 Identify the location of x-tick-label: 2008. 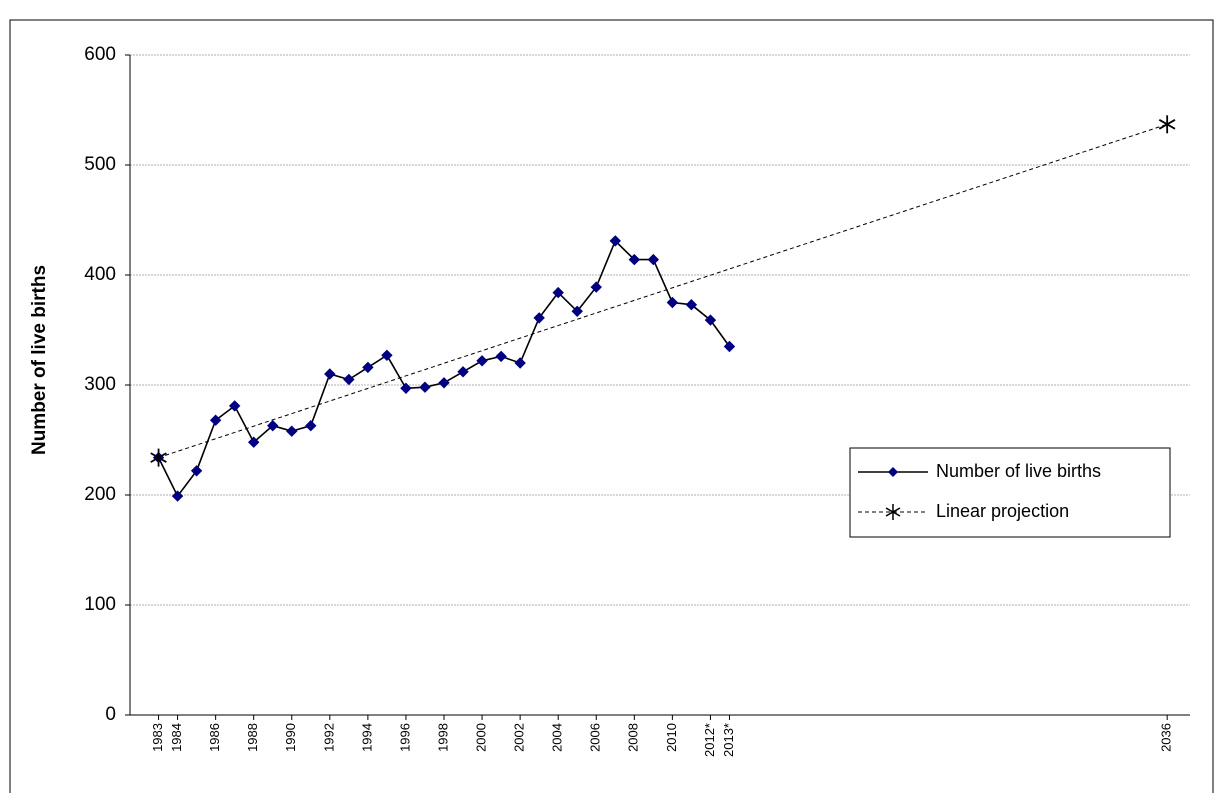
(633, 737).